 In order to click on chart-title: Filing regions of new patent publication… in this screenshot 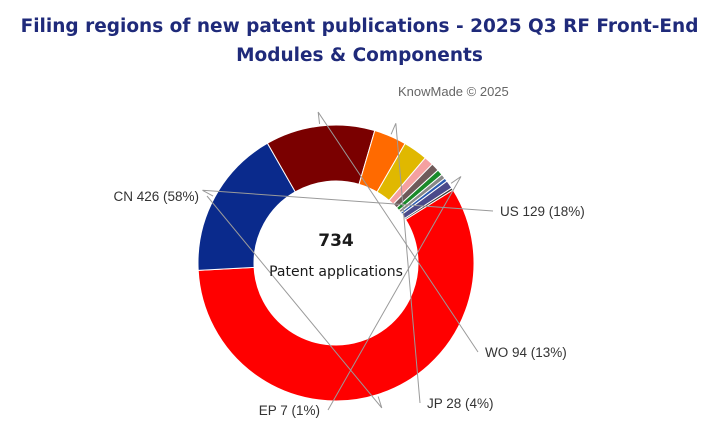, I will do `click(359, 41)`.